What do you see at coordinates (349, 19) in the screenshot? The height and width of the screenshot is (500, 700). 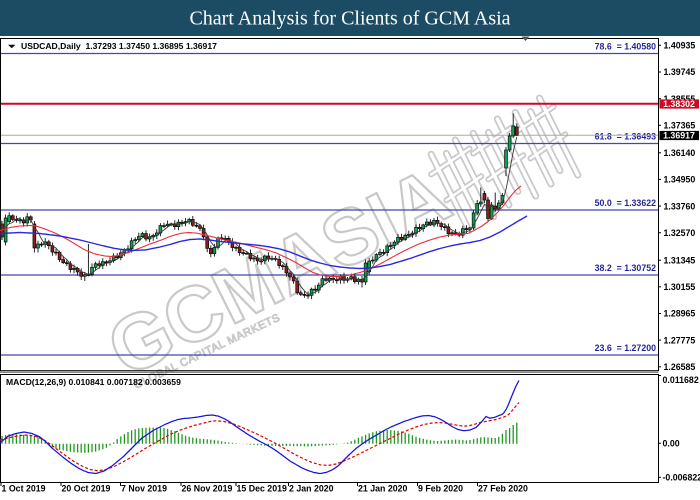 I see `svg-text:Chart Analysis for Clients of: Chart Analysis for Clients of GCM Asia` at bounding box center [349, 19].